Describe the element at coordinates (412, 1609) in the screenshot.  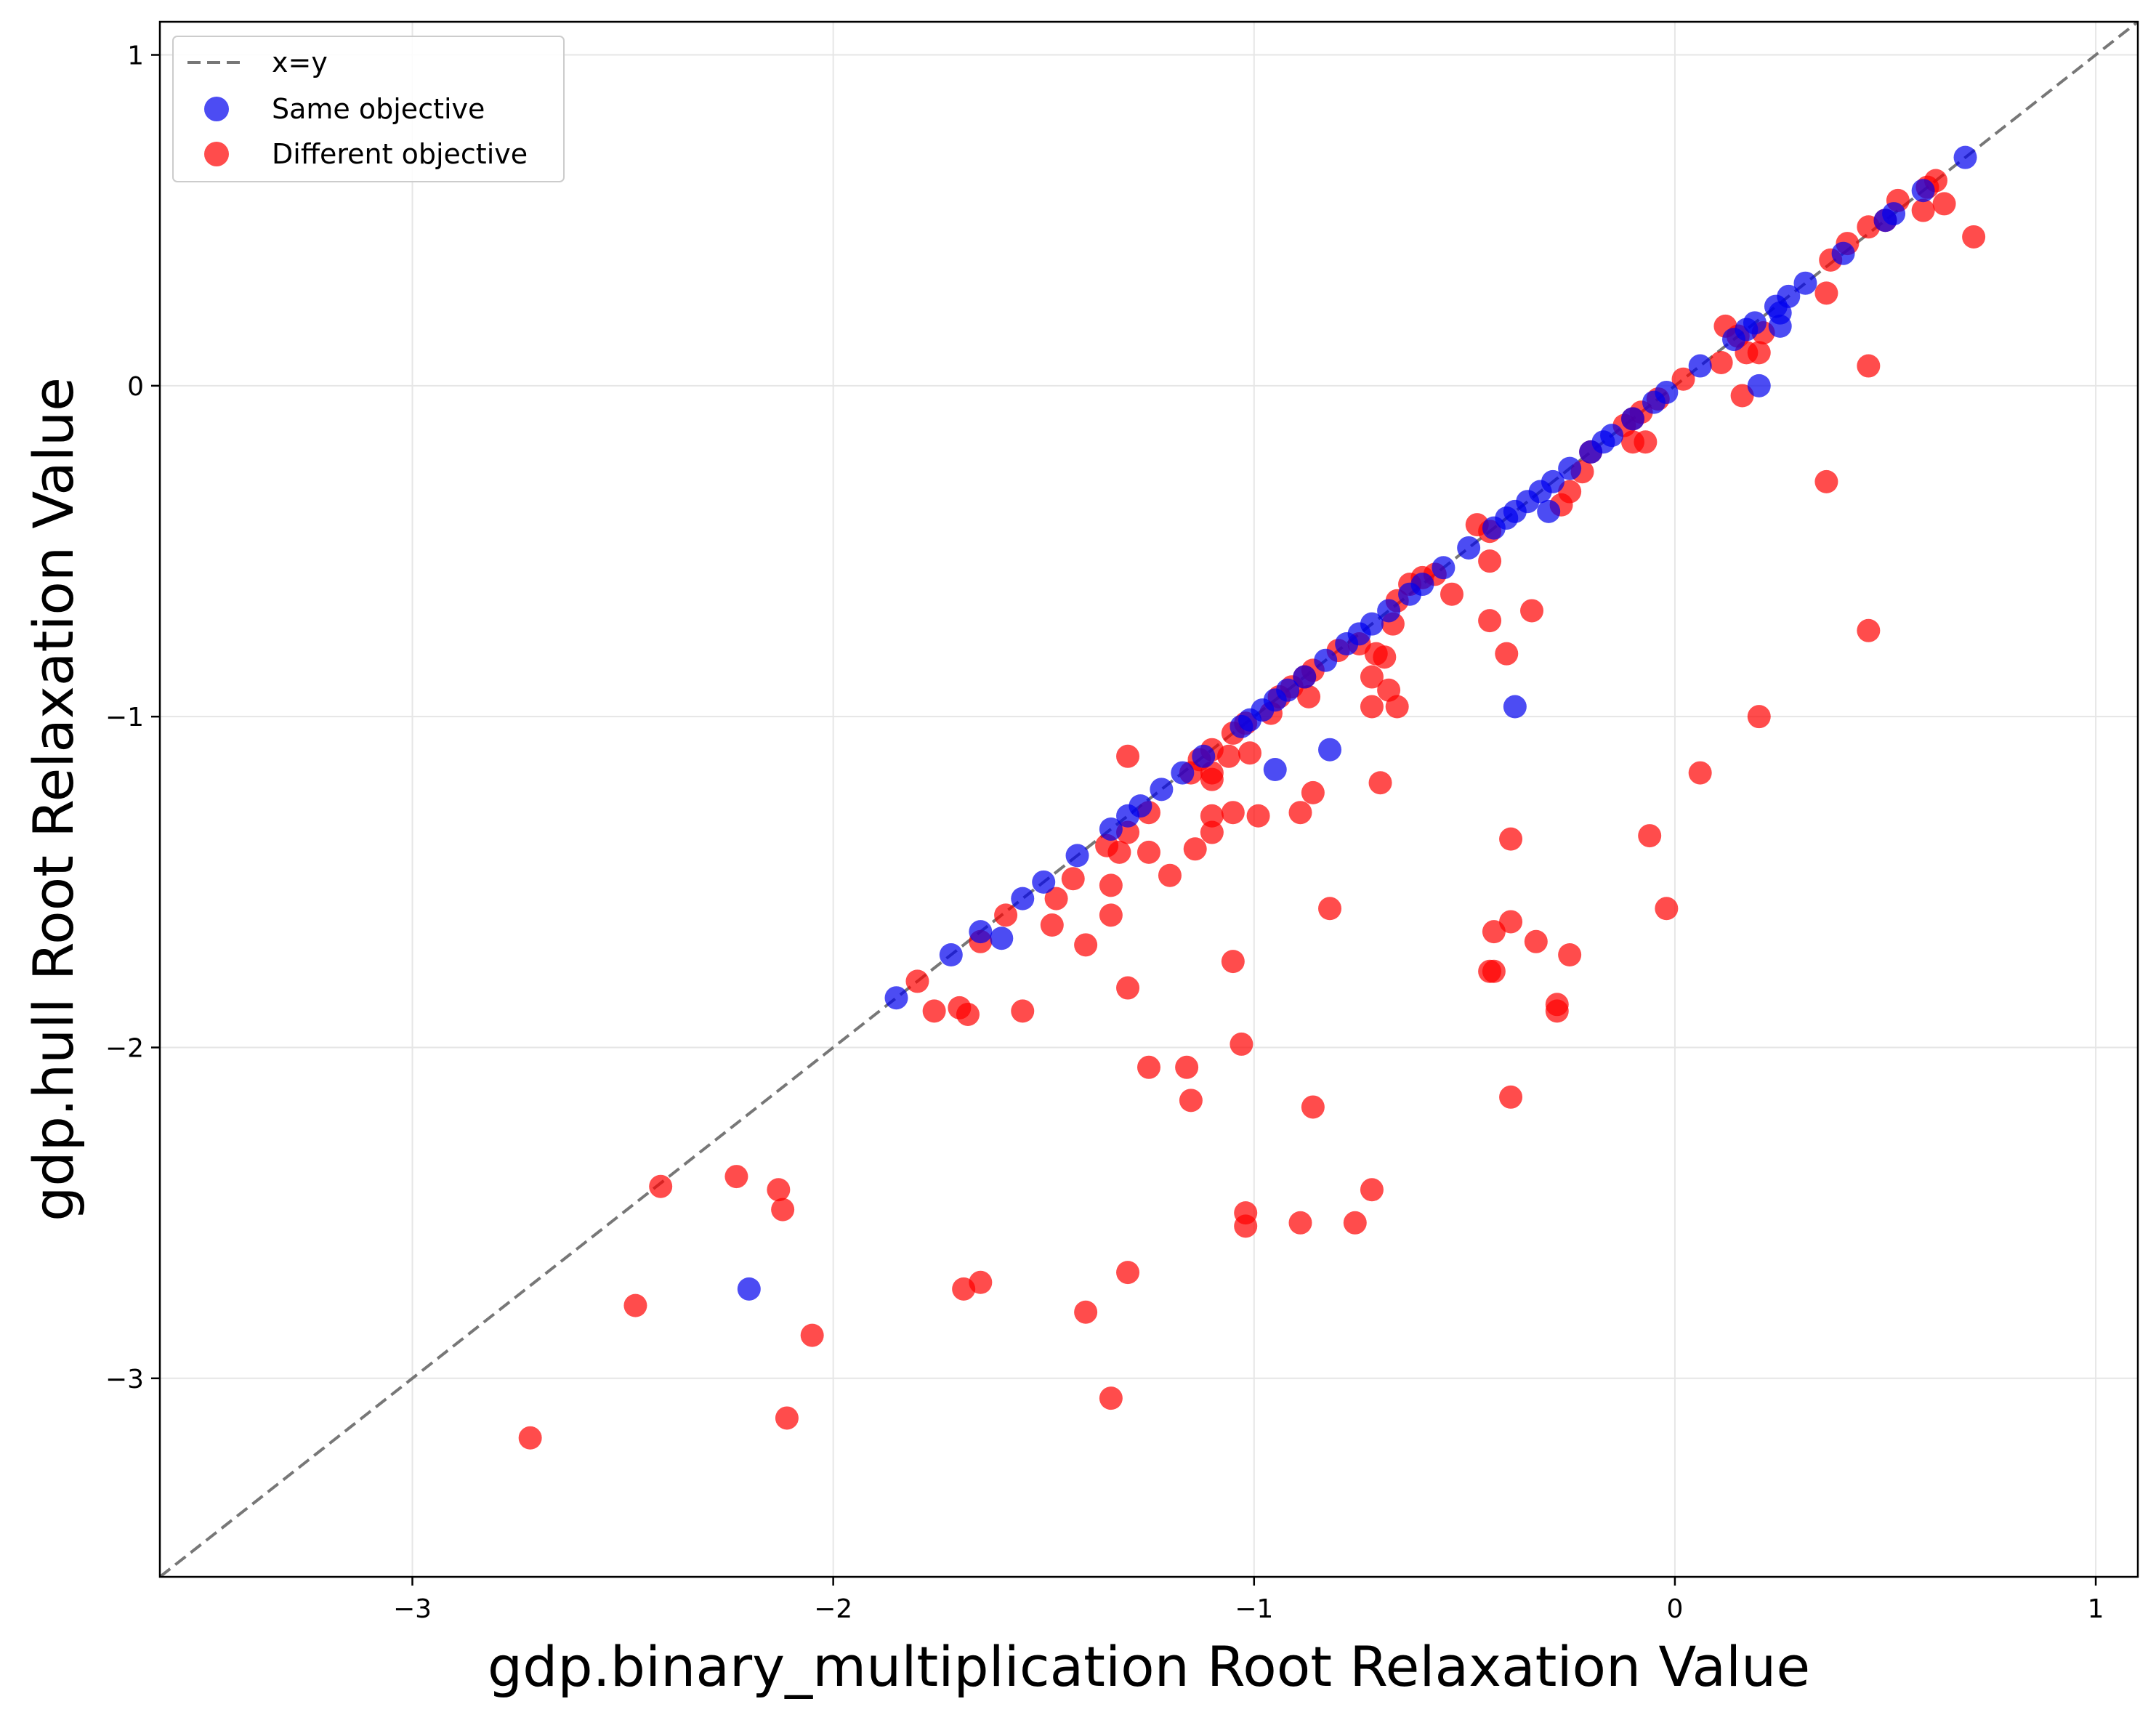
I see `x-tick-label: −3` at that location.